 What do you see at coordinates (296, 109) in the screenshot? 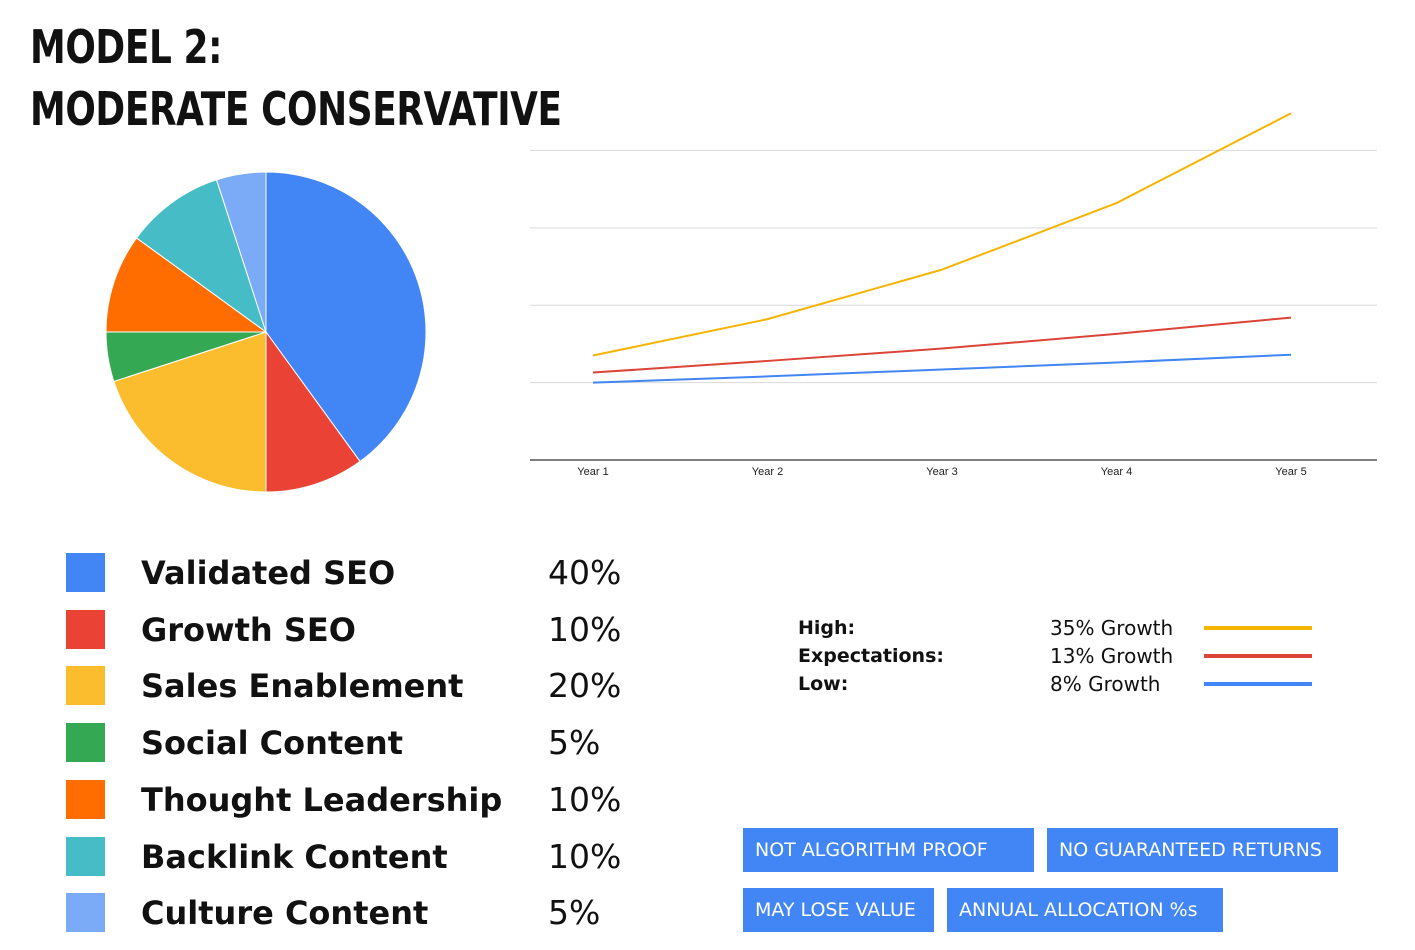
I see `page-title-line-2: MODERATE CONSERVATIVE` at bounding box center [296, 109].